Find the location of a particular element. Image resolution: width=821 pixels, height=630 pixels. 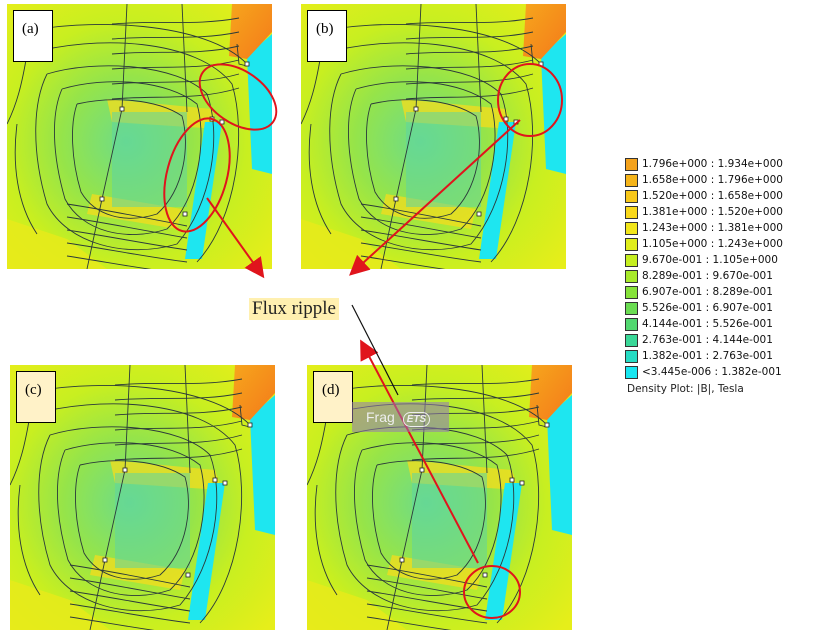

legend-range: 1.658e+000 : 1.796e+000 is located at coordinates (712, 180).